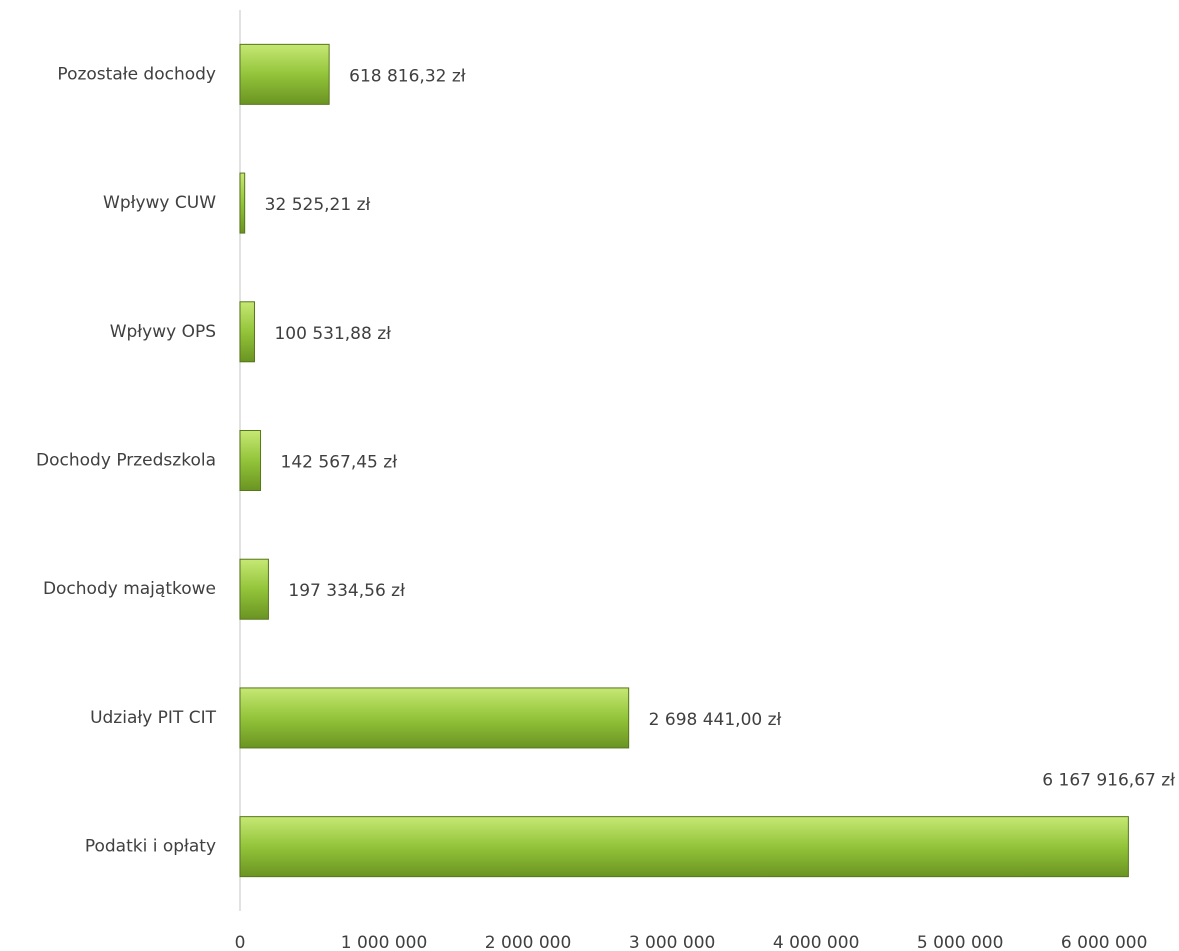 This screenshot has width=1179, height=951. Describe the element at coordinates (129, 589) in the screenshot. I see `y-tick-label: Dochody majątkowe` at that location.